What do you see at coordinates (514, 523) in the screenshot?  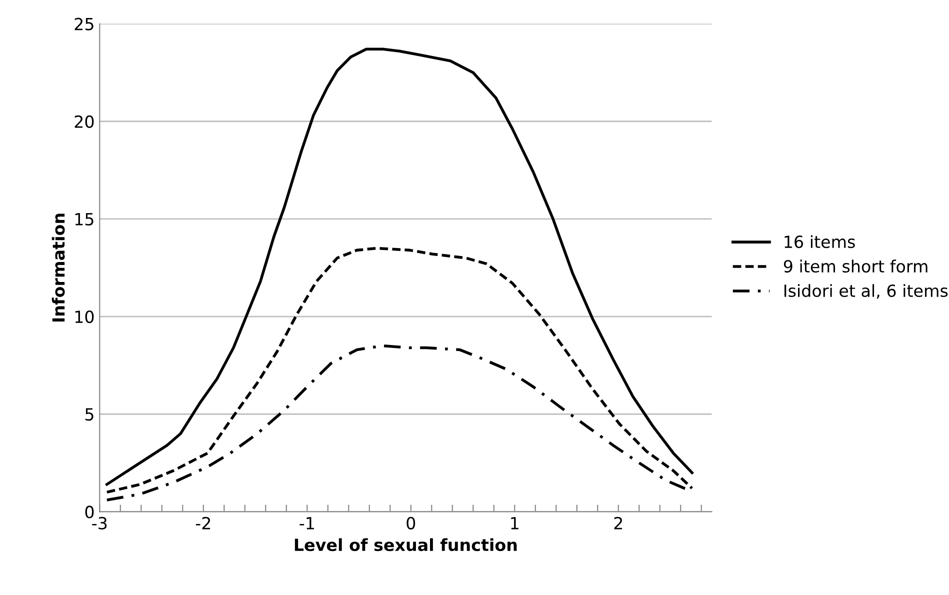 I see `x-tick-label: 1` at bounding box center [514, 523].